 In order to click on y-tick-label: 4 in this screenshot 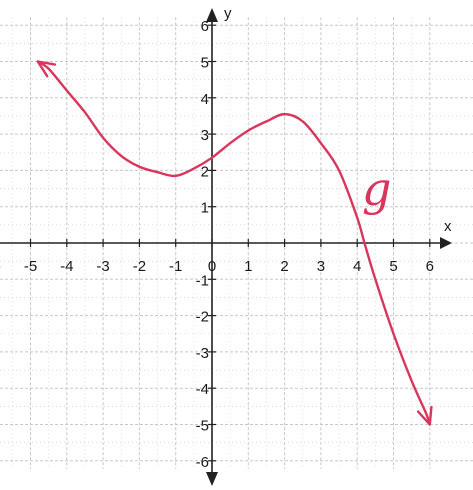, I will do `click(205, 99)`.